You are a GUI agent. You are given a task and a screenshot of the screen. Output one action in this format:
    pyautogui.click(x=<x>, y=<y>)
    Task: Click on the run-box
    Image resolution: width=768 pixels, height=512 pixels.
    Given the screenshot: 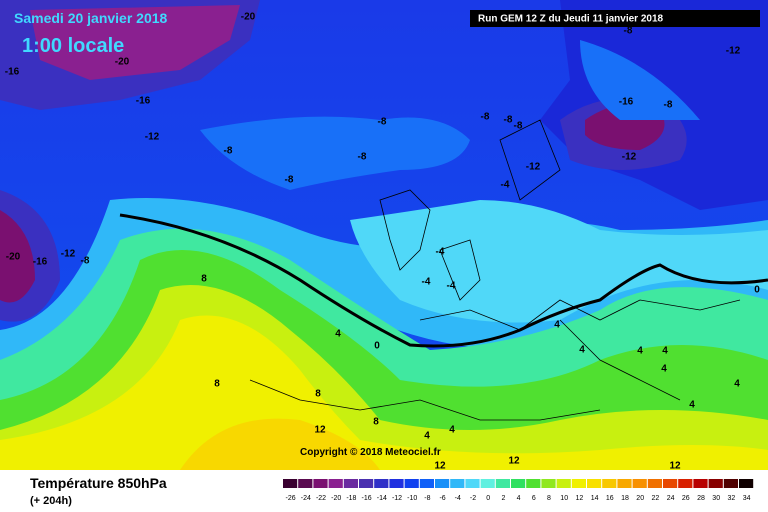 What is the action you would take?
    pyautogui.click(x=615, y=18)
    